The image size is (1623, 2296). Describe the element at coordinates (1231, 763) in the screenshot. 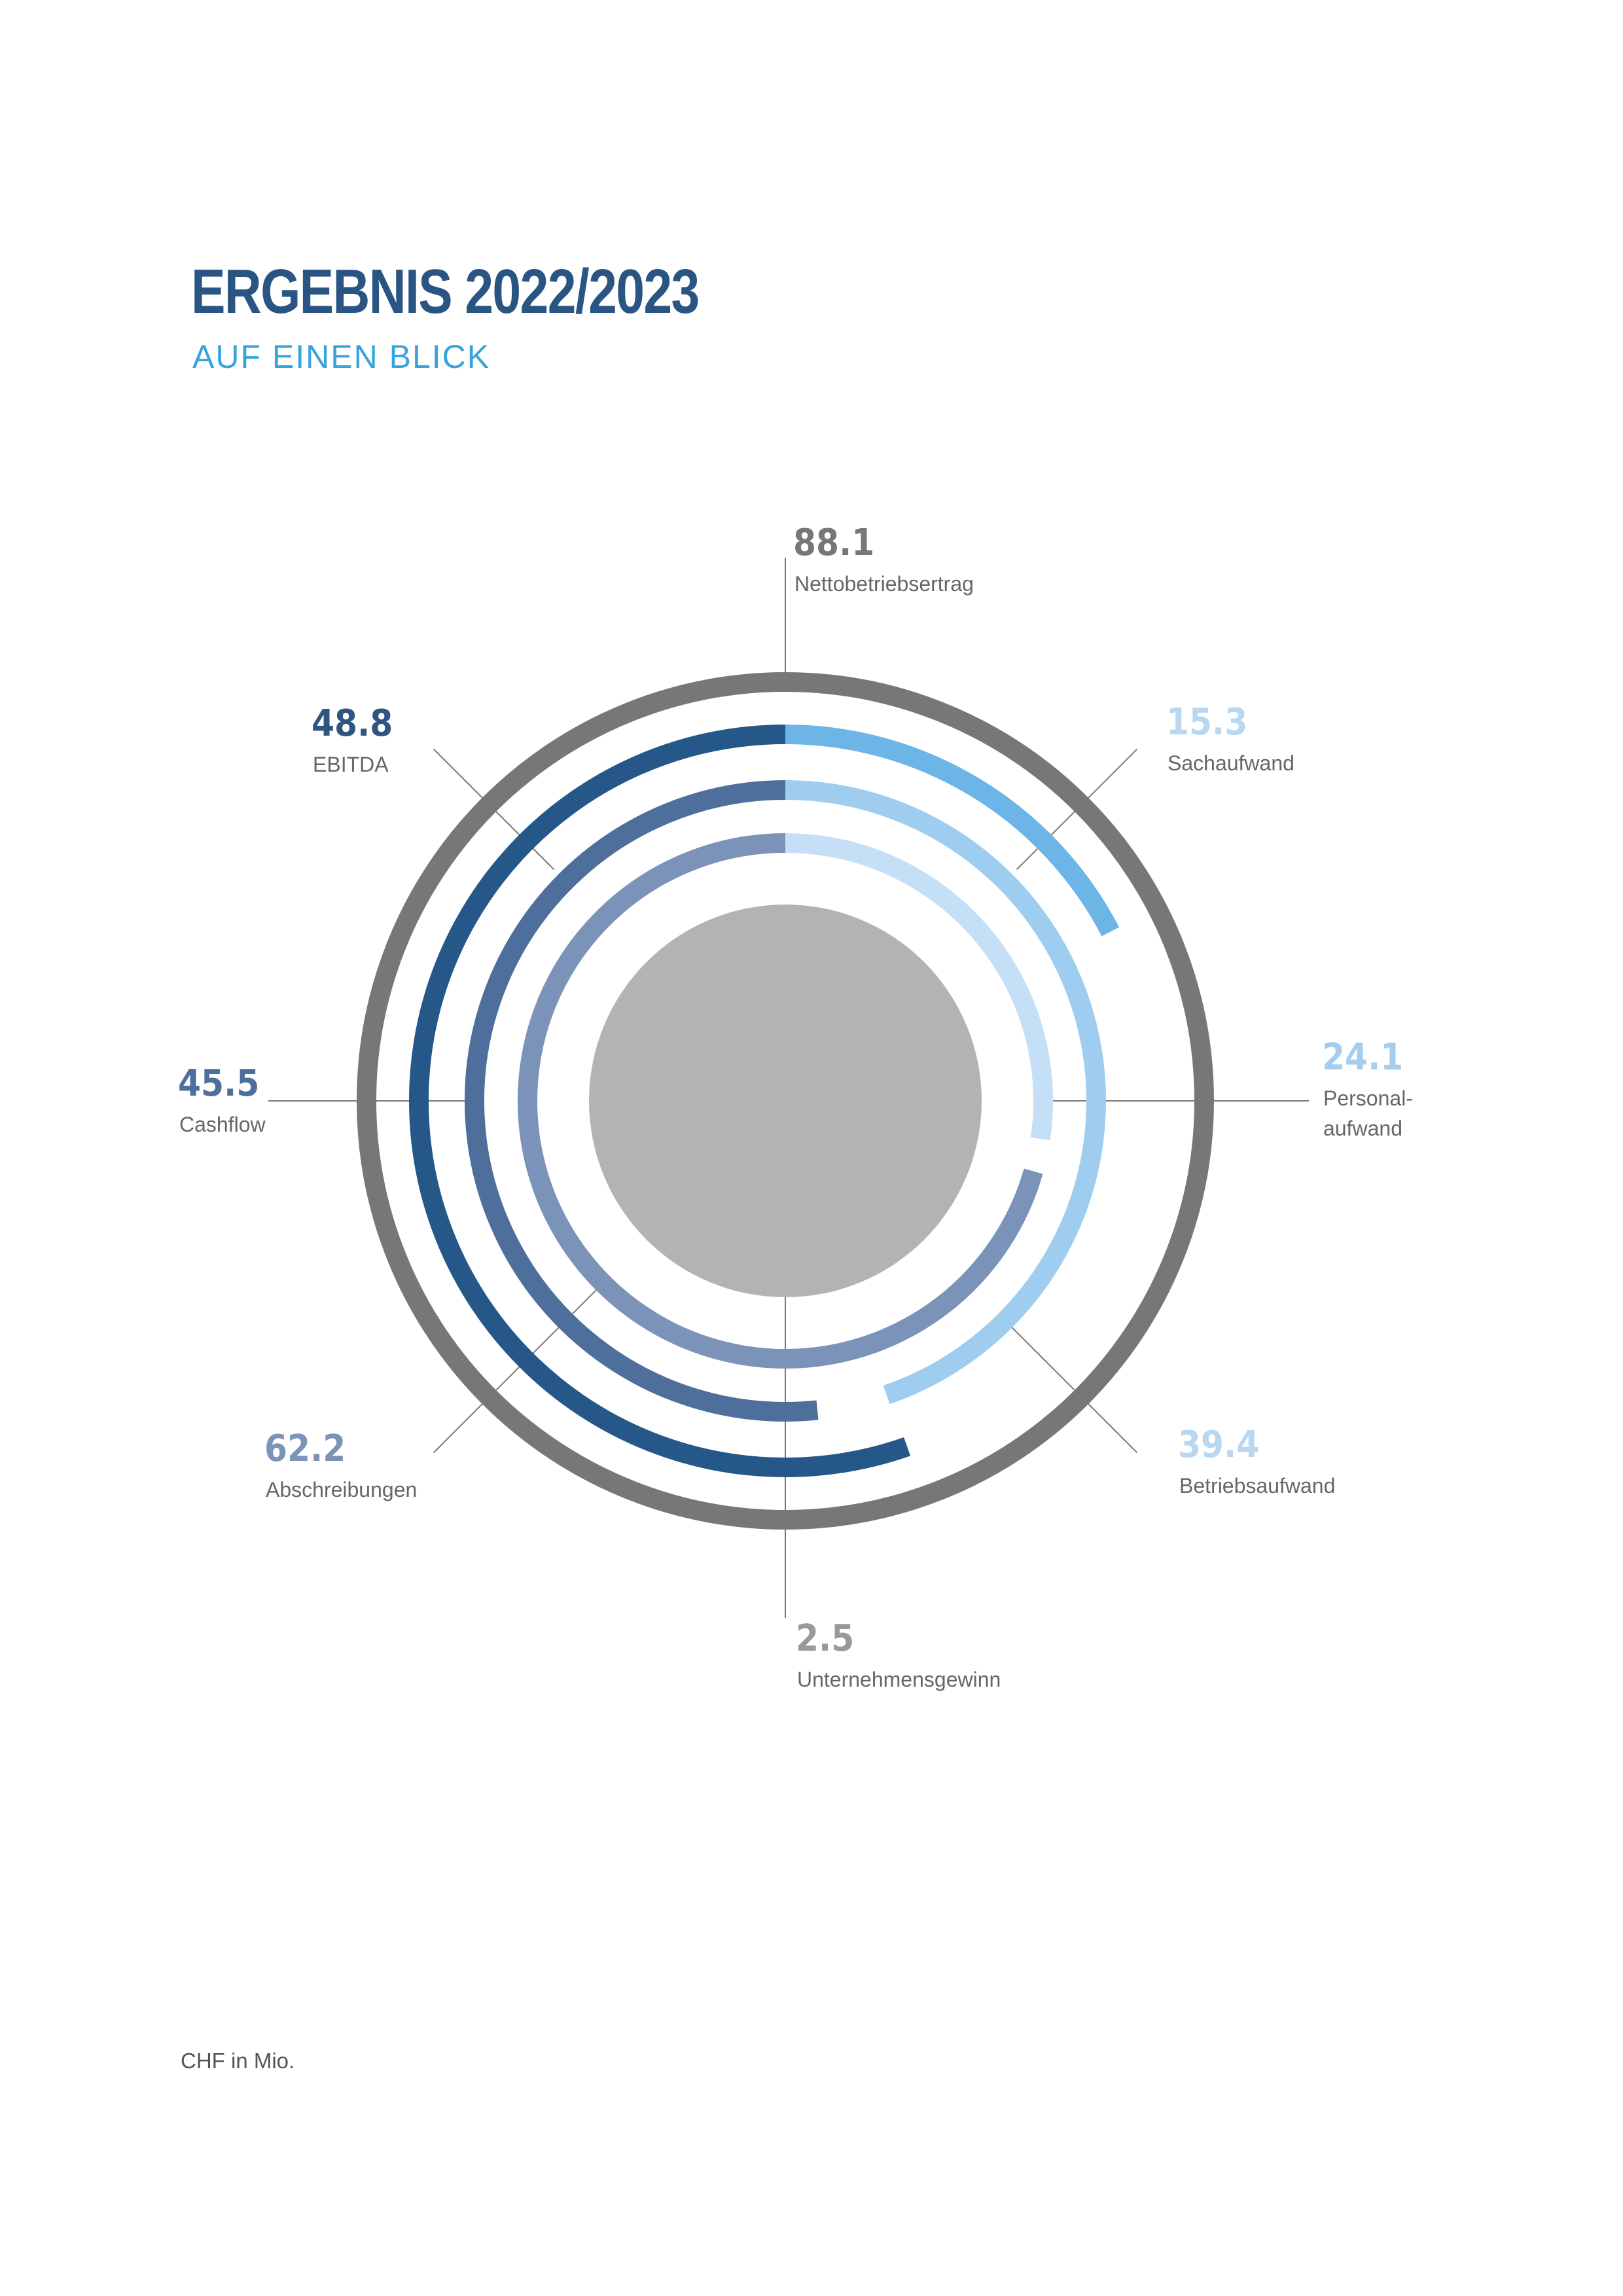

I see `label-sachaufwand: Sachaufwand` at that location.